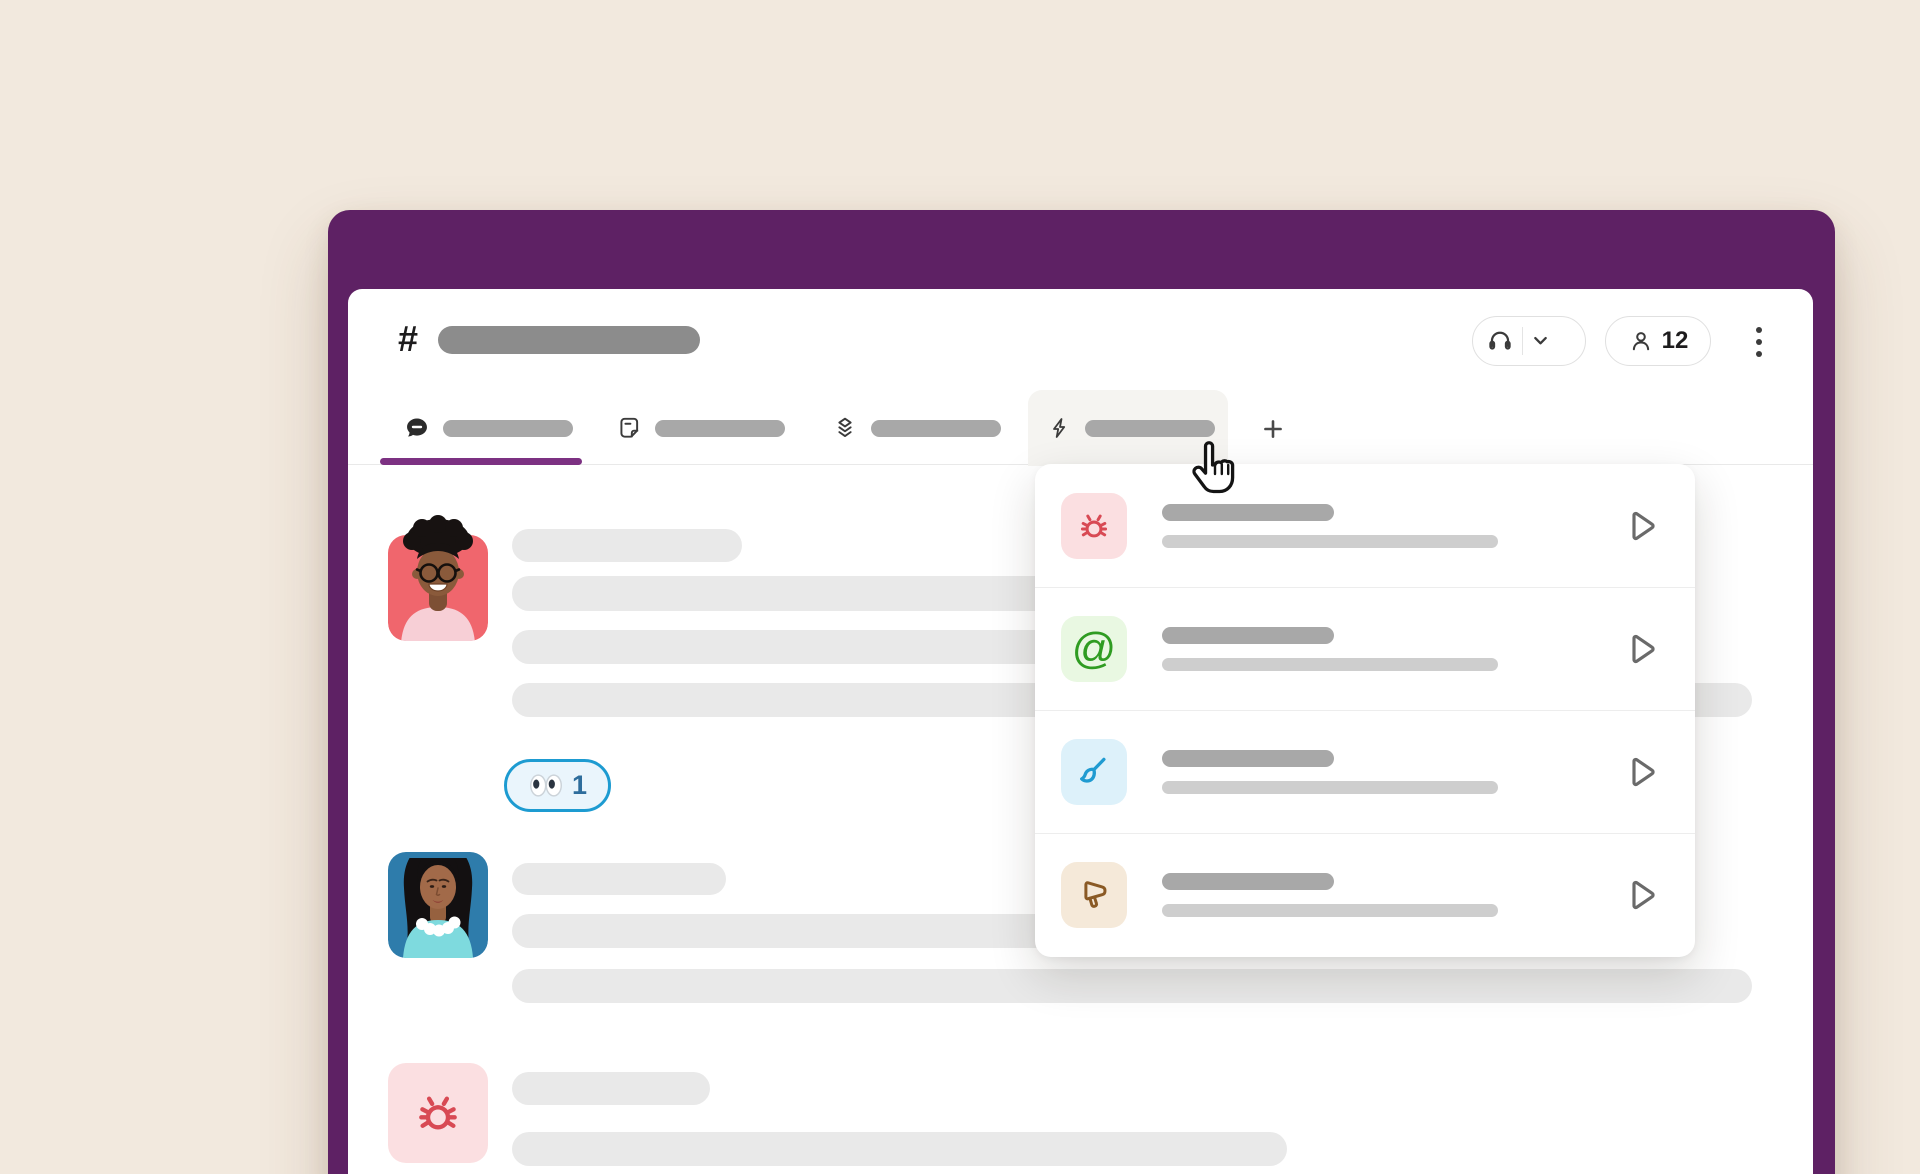 The width and height of the screenshot is (1920, 1174). Describe the element at coordinates (720, 428) in the screenshot. I see `tab-canvas-label-placeholder` at that location.